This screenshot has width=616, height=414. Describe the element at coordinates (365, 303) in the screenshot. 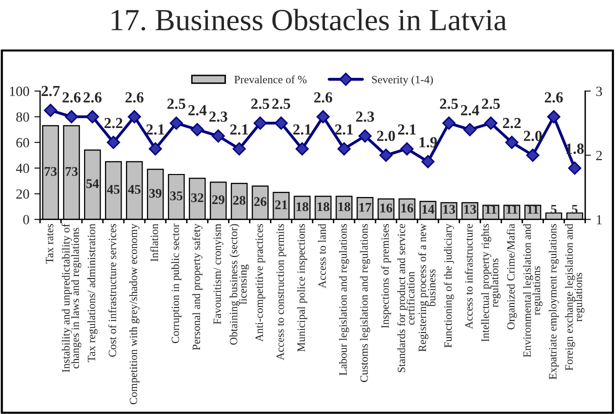

I see `x-tick-label: Customs legislation and regulations` at that location.